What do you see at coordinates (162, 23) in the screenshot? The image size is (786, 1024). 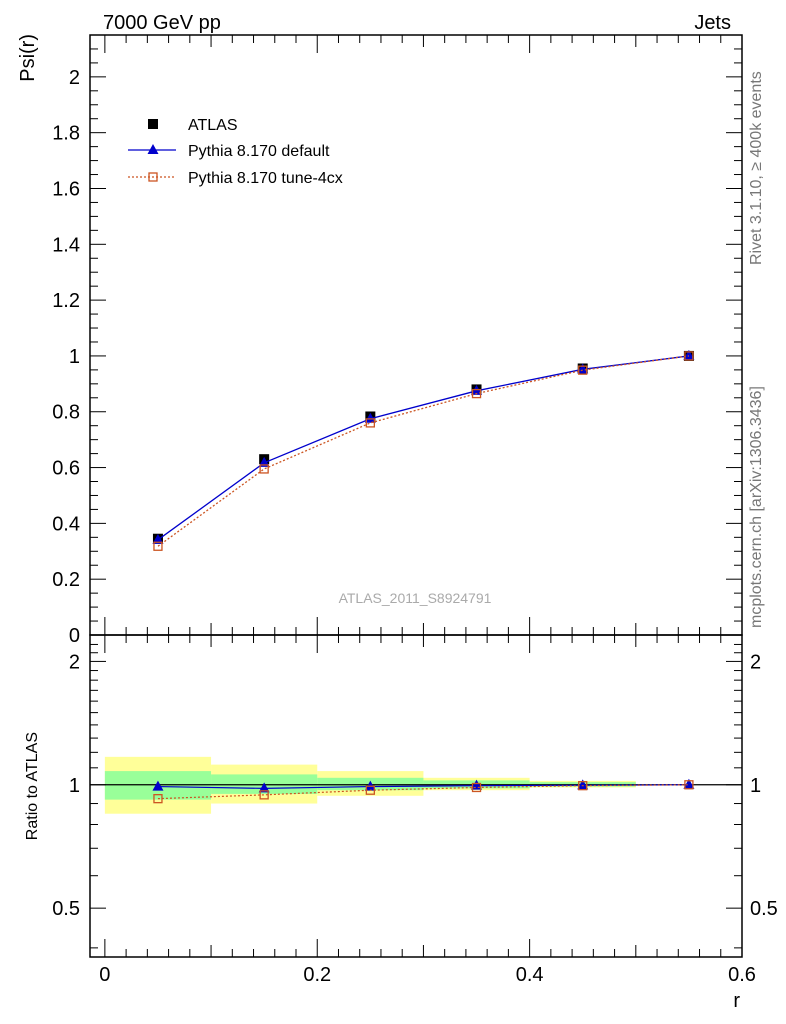 I see `header-left: 7000 GeV pp` at bounding box center [162, 23].